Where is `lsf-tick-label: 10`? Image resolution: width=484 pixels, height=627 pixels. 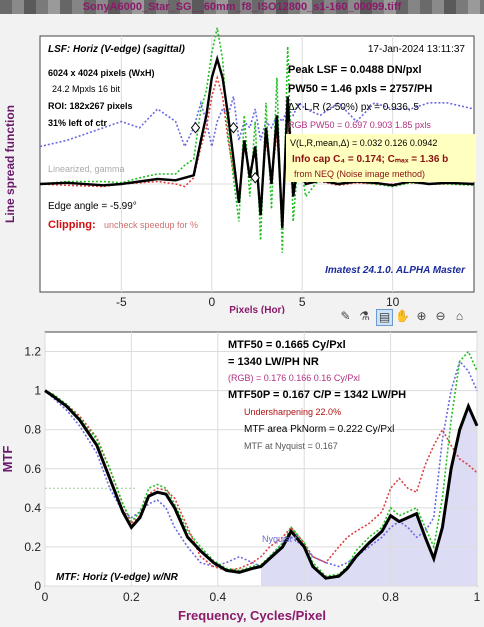
lsf-tick-label: 10 is located at coordinates (393, 302).